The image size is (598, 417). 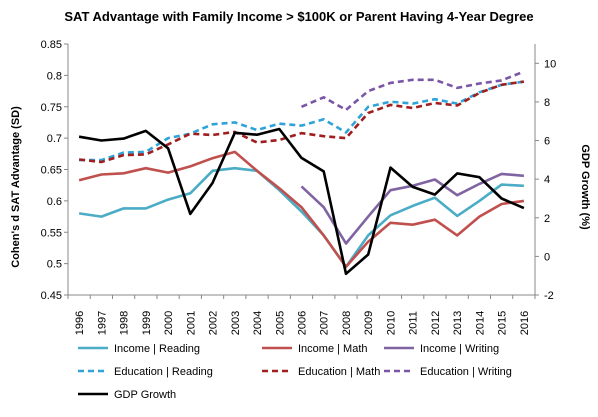 What do you see at coordinates (525, 323) in the screenshot?
I see `x-tick-label: 2016` at bounding box center [525, 323].